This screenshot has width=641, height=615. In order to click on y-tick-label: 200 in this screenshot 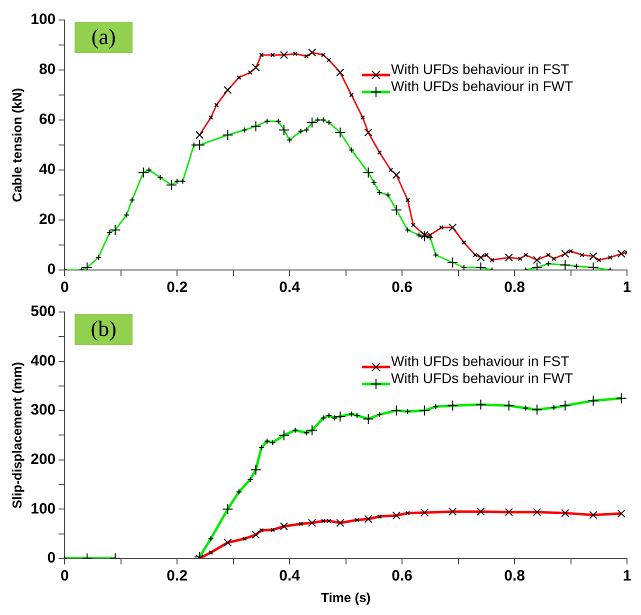, I will do `click(43, 459)`.